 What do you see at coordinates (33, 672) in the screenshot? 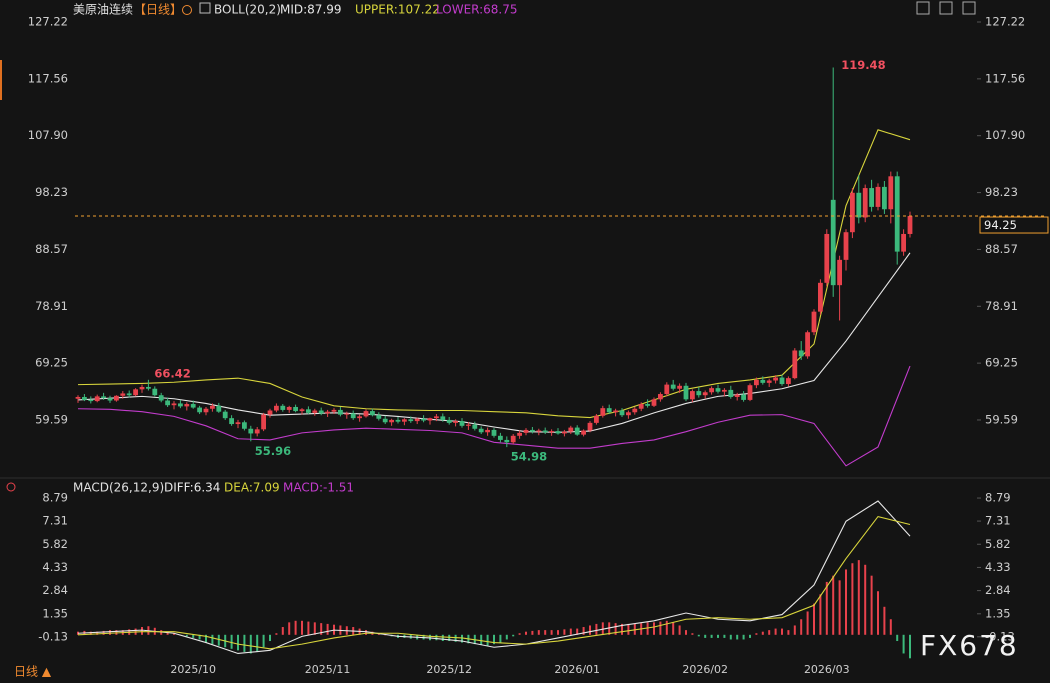
I see `period-selector: 日线 ▲` at bounding box center [33, 672].